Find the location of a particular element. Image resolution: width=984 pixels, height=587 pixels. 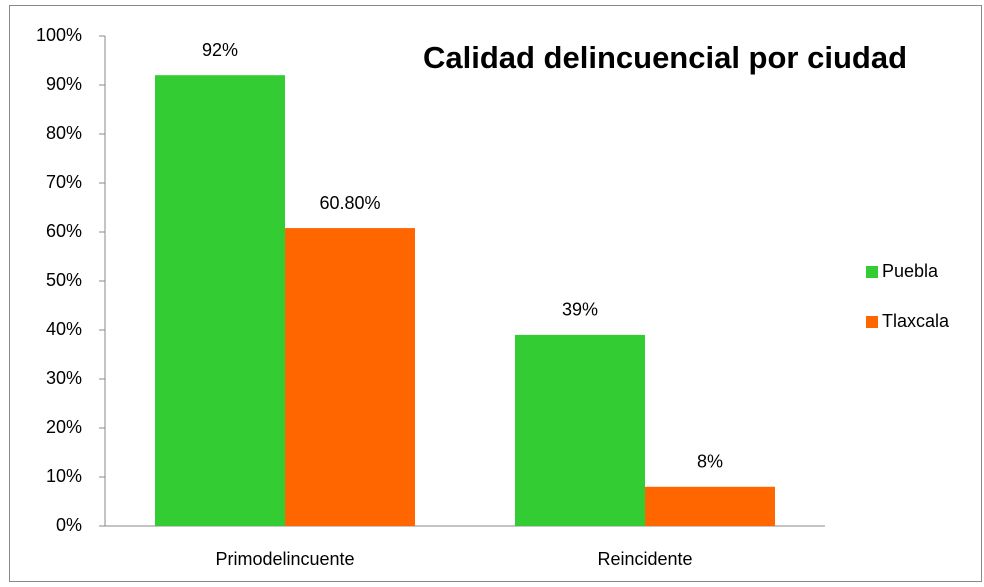

y-tick-label: 40% is located at coordinates (64, 329).